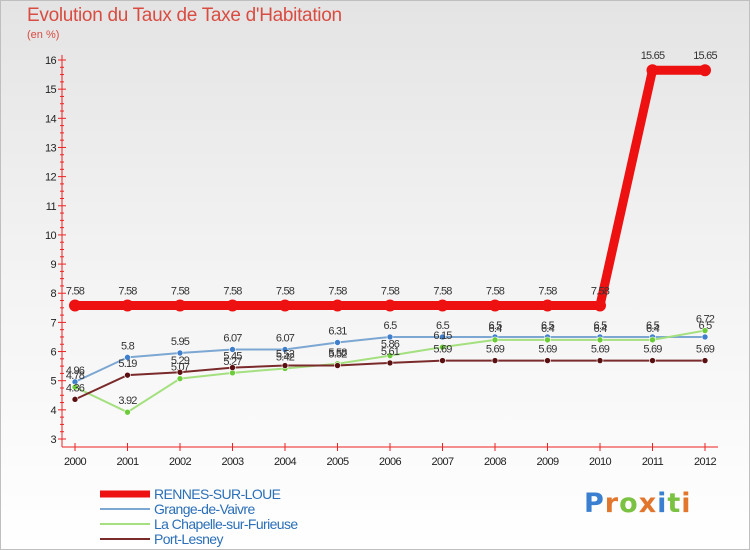 The height and width of the screenshot is (550, 750). I want to click on logo-letter: x, so click(648, 503).